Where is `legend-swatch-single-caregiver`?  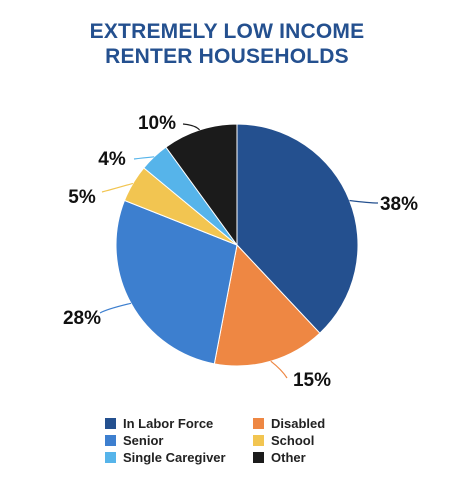 legend-swatch-single-caregiver is located at coordinates (110, 457).